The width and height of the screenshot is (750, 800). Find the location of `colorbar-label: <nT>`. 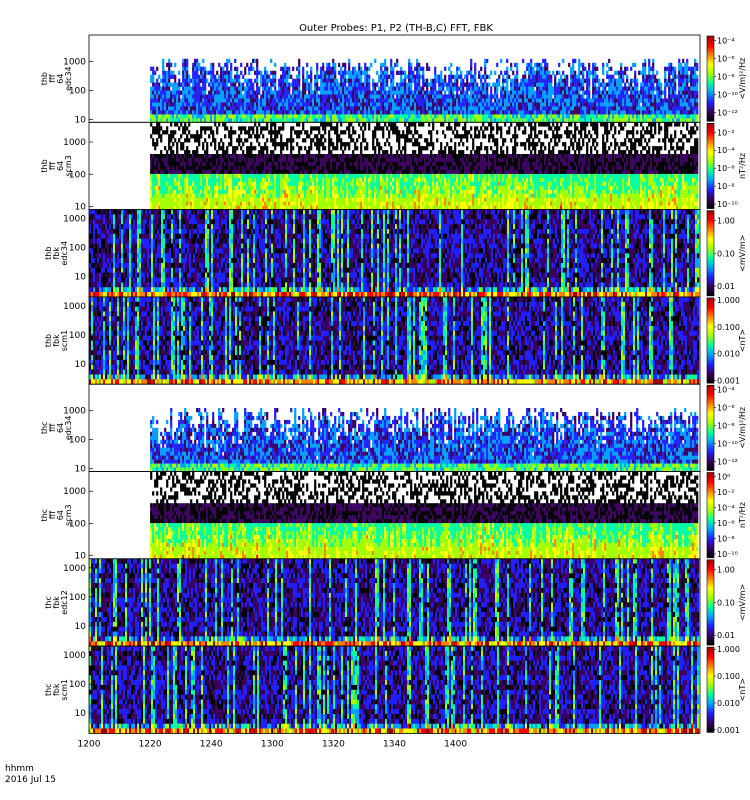

colorbar-label: <nT> is located at coordinates (742, 689).